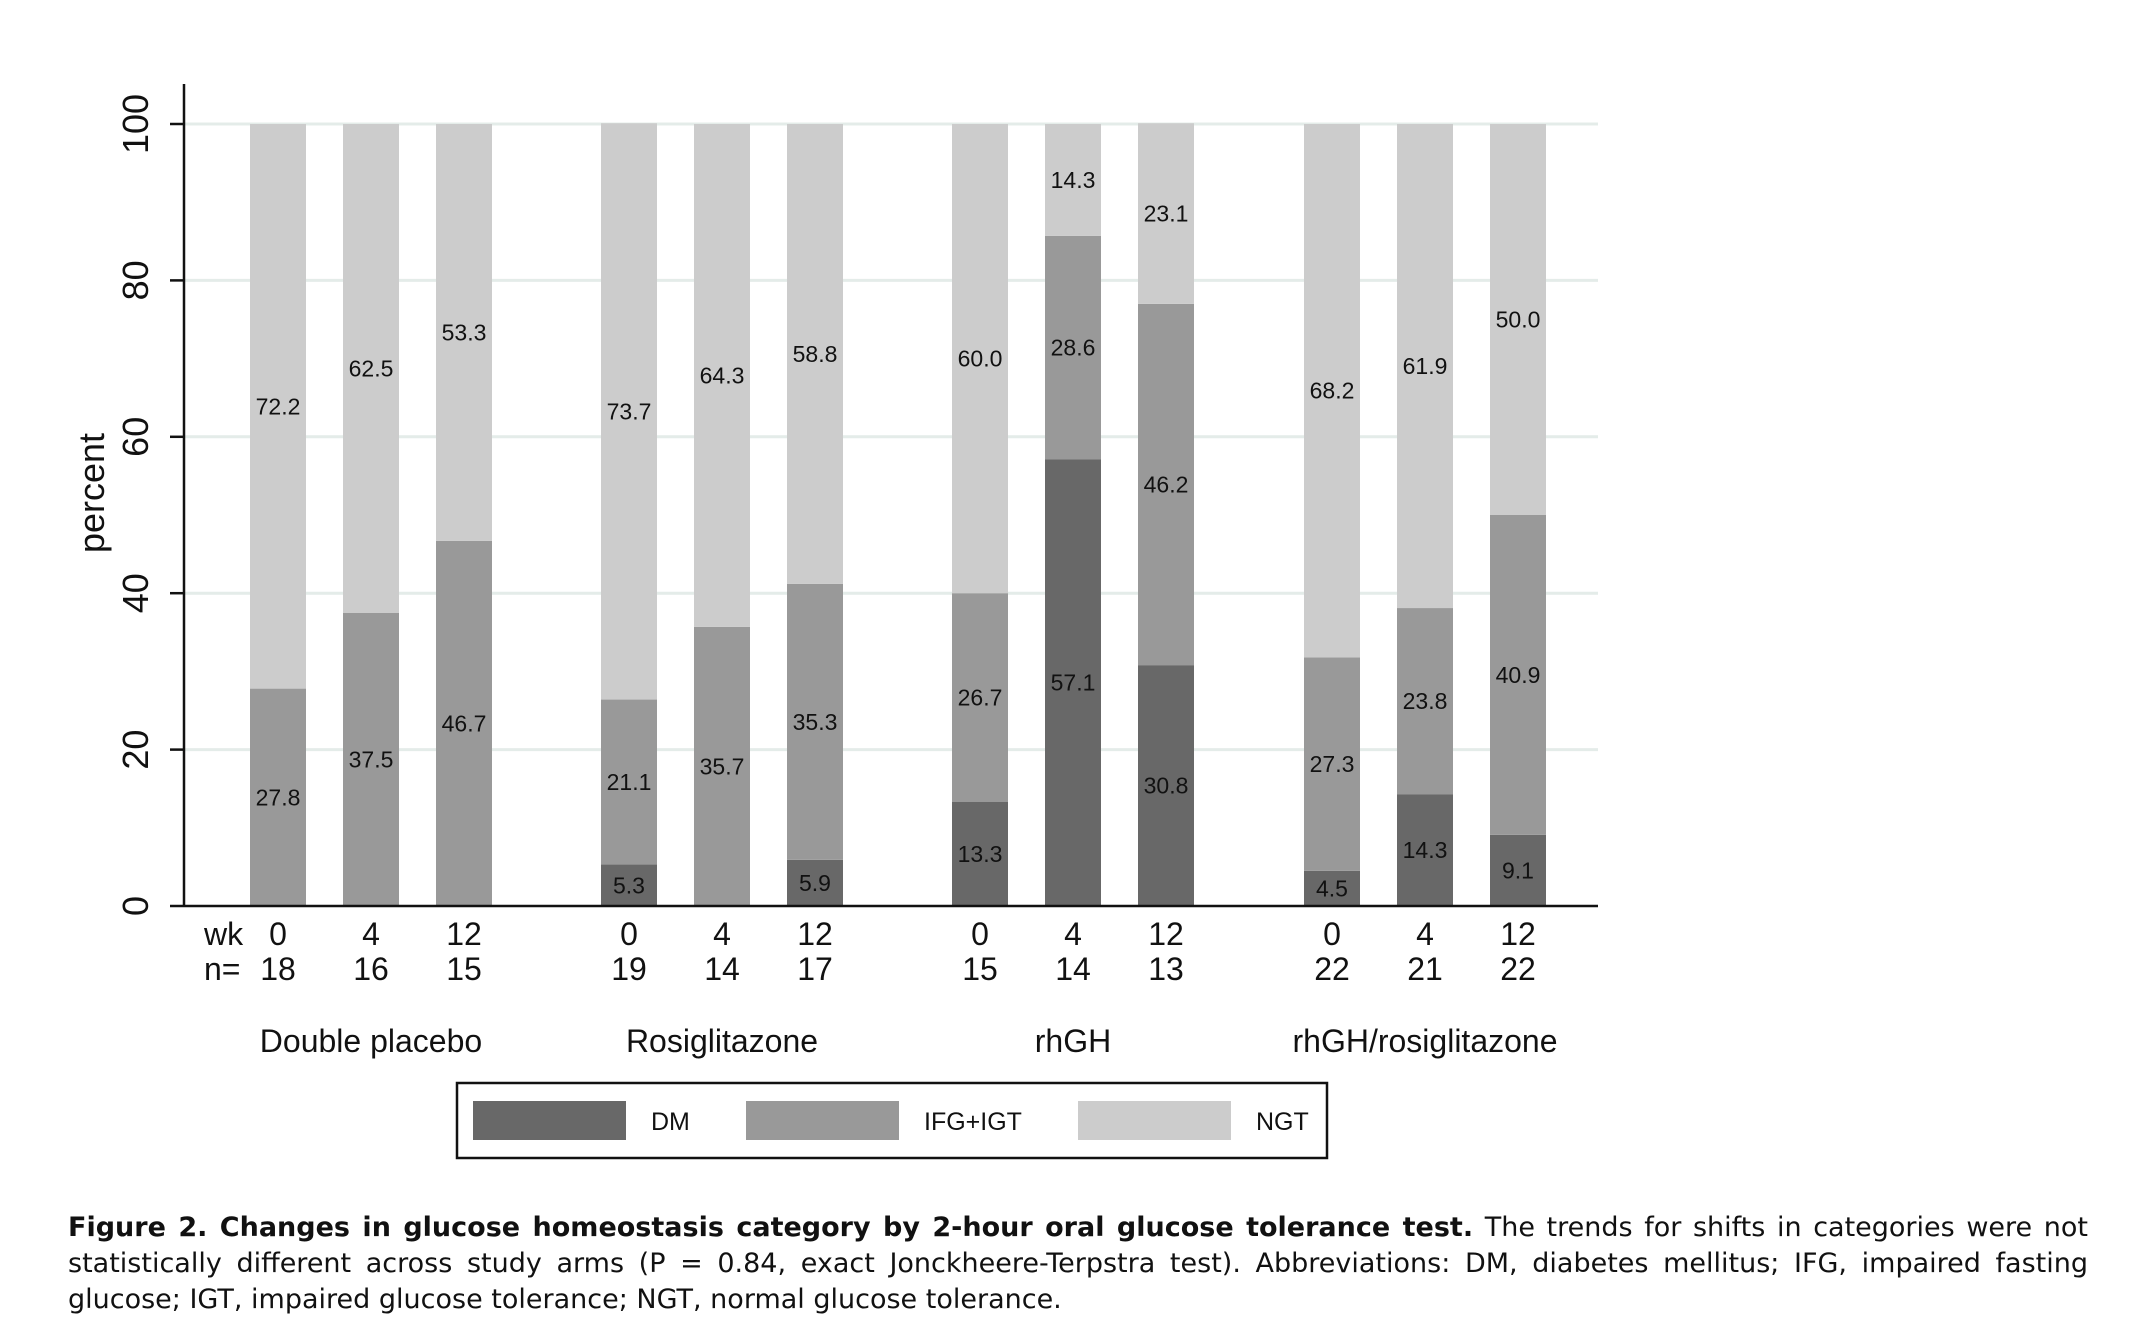  I want to click on legend-label: IFG+IGT, so click(973, 1122).